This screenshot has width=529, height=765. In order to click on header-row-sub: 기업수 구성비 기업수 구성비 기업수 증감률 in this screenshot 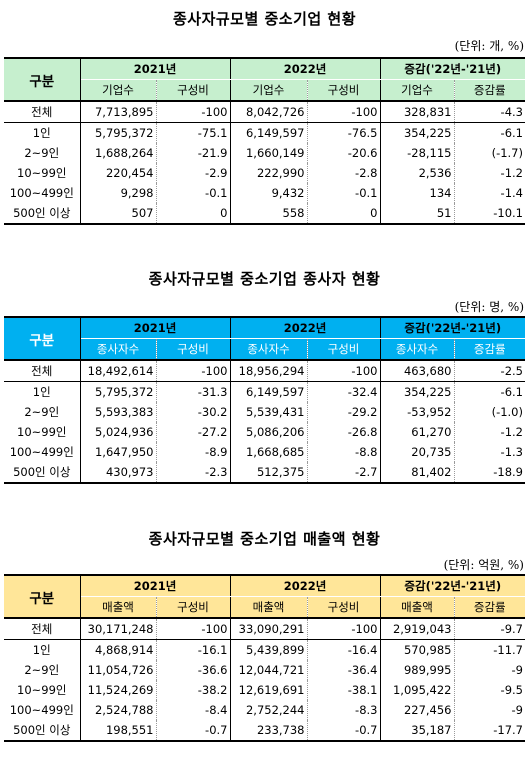, I will do `click(264, 90)`.